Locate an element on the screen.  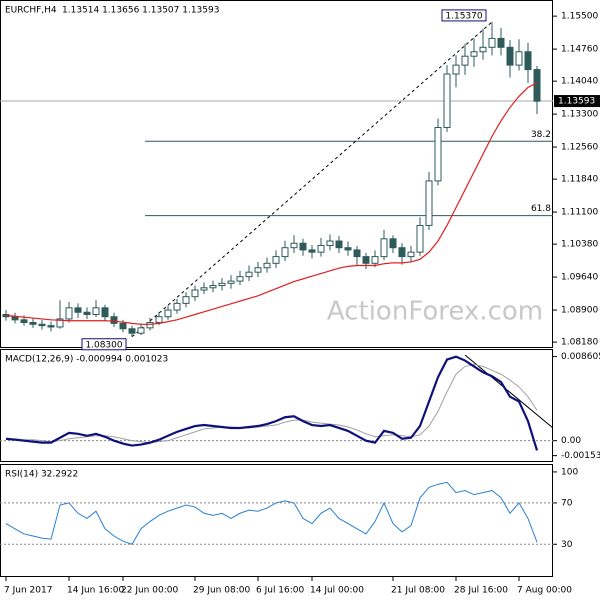
y-tick-label: 1.08900 is located at coordinates (579, 311).